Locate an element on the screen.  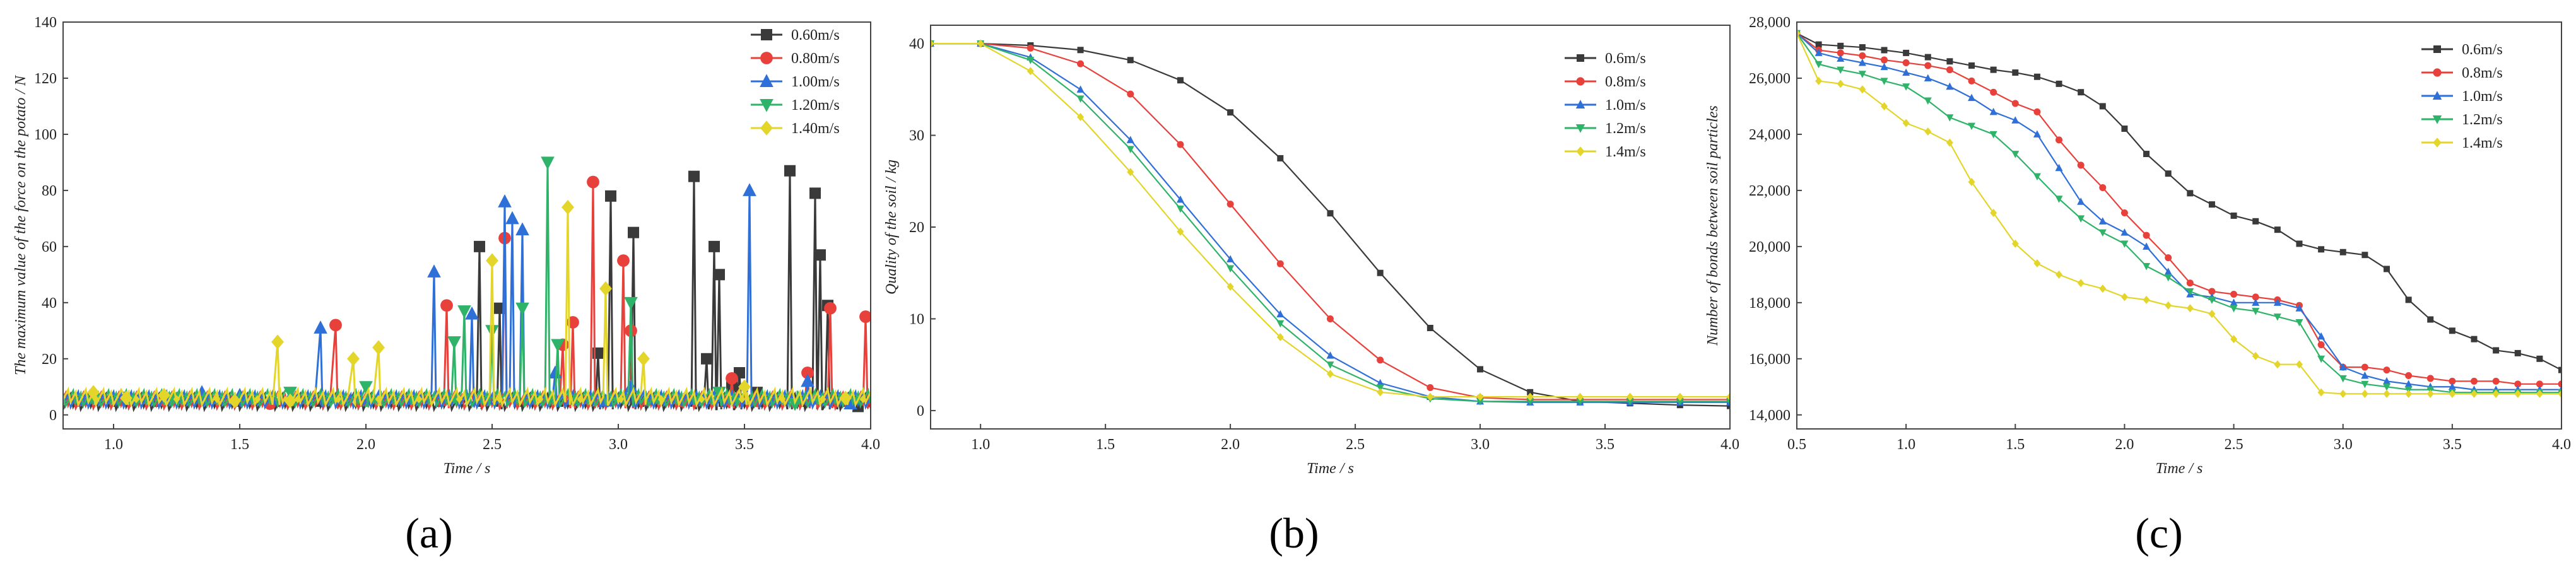
x-tick-label: 3.0 is located at coordinates (2343, 444).